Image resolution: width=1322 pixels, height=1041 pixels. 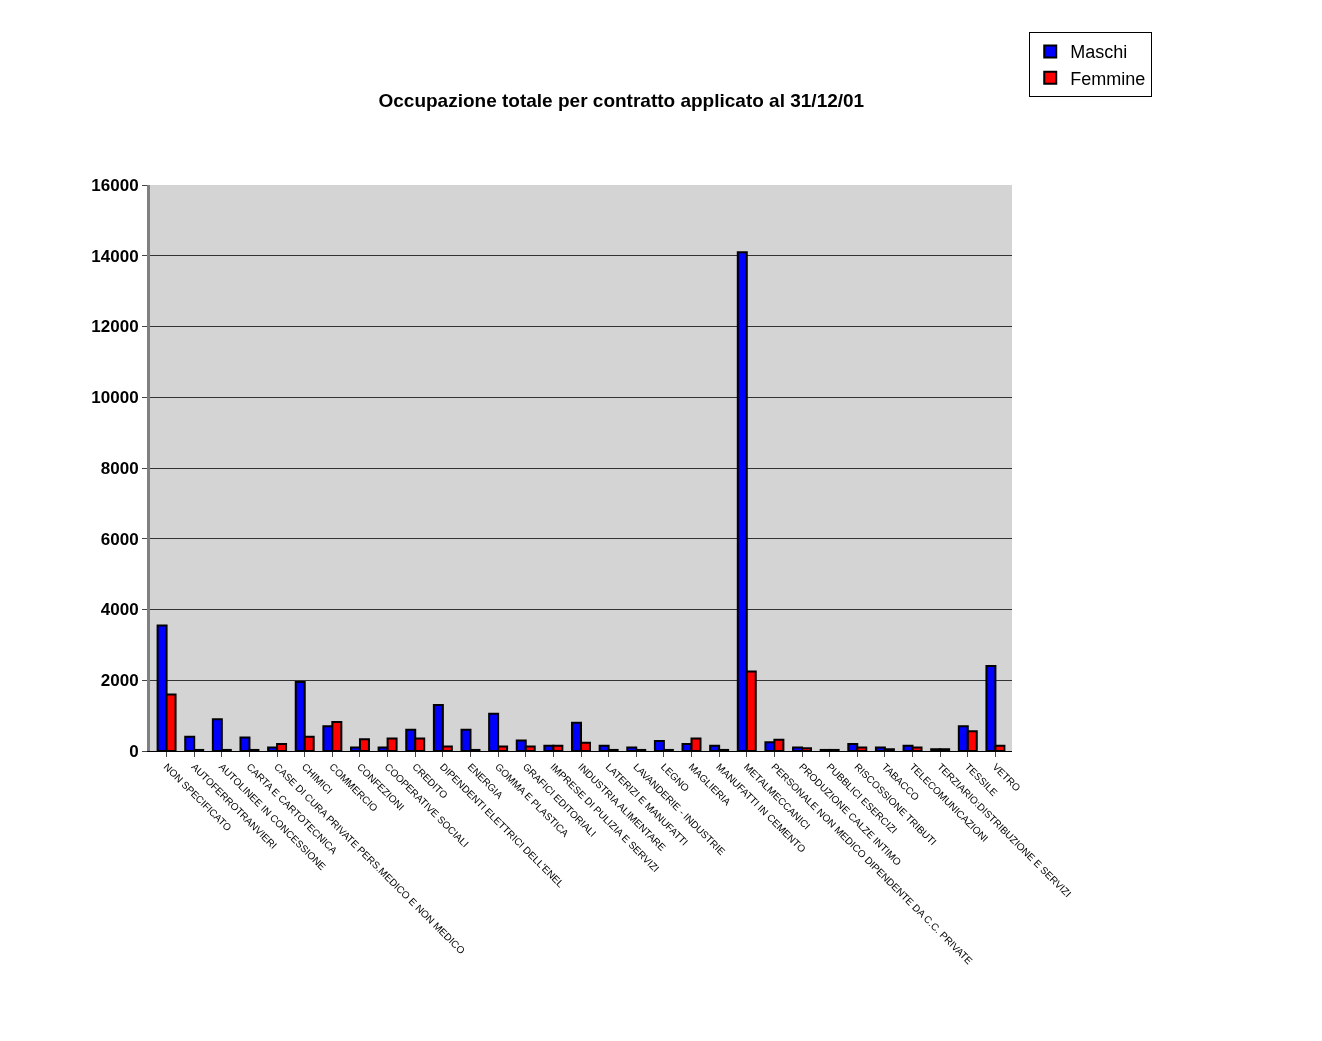 I want to click on y-tick-label: 2000, so click(x=119, y=681).